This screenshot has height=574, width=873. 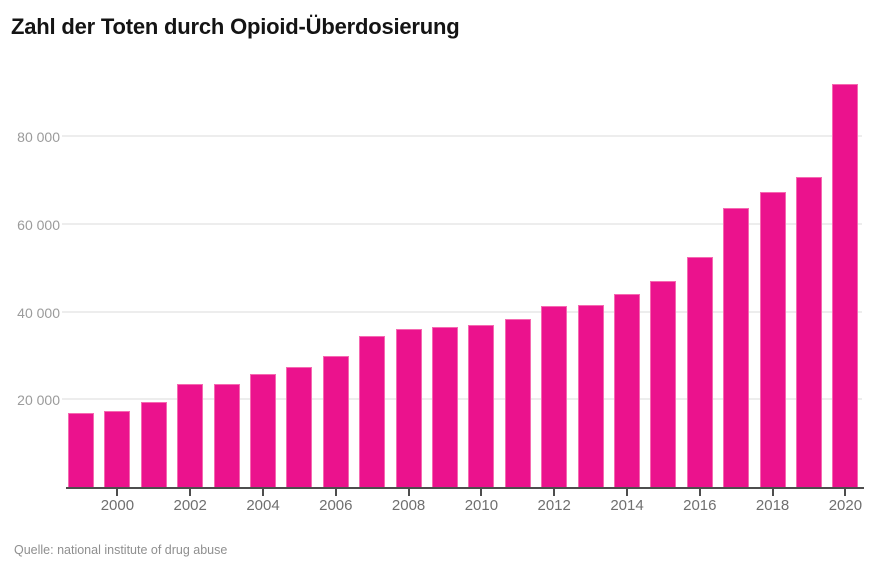 I want to click on bar-2010, so click(x=481, y=405).